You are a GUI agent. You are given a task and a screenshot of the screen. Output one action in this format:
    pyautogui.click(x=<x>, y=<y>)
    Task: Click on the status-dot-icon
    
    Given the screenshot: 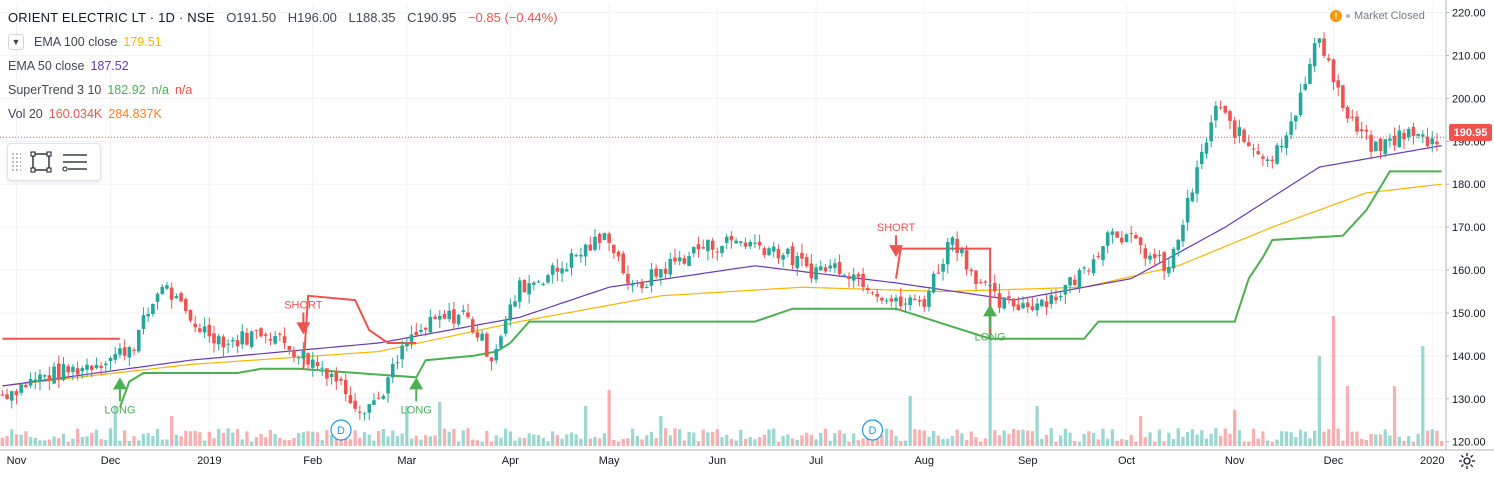 What is the action you would take?
    pyautogui.click(x=1348, y=16)
    